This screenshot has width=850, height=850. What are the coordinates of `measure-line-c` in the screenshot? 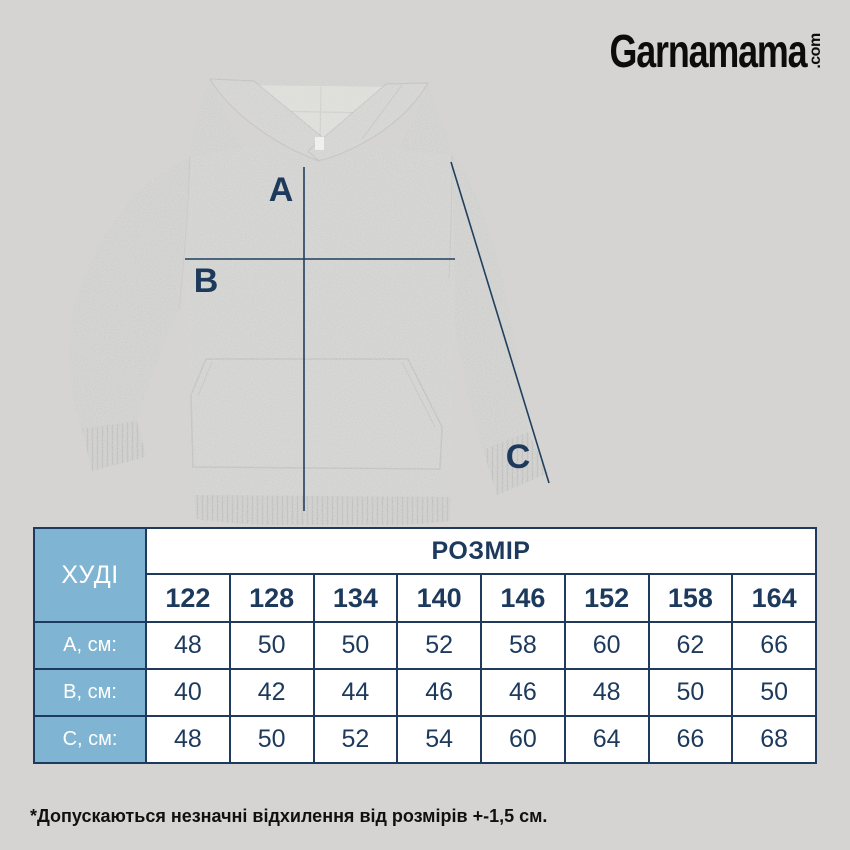 It's located at (500, 322).